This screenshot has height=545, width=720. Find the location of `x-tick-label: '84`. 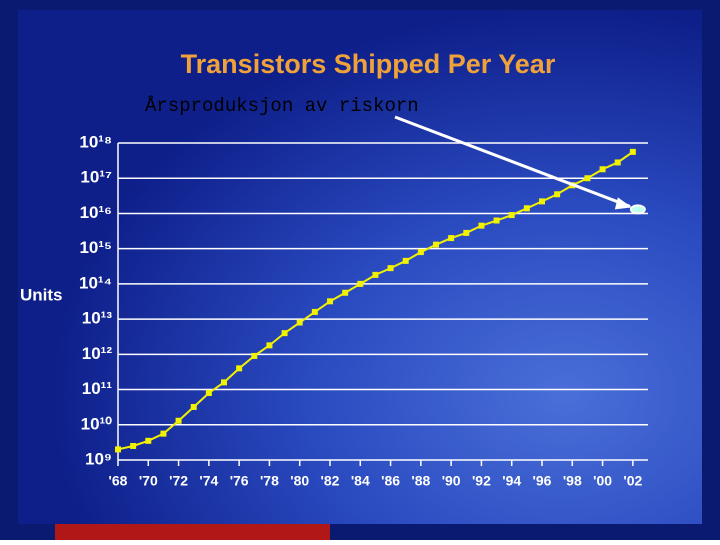

x-tick-label: '84 is located at coordinates (360, 481).